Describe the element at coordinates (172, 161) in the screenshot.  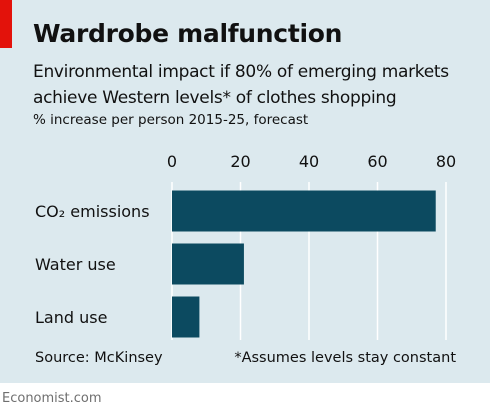
I see `x-tick-label: 0` at that location.